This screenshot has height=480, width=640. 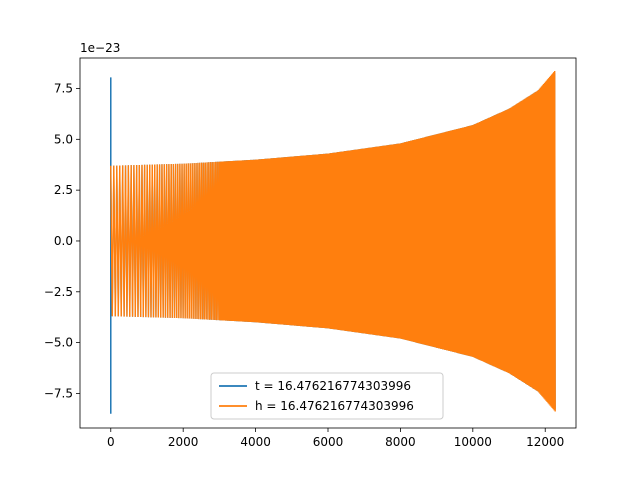 What do you see at coordinates (545, 442) in the screenshot?
I see `x-tick-label: 12000` at bounding box center [545, 442].